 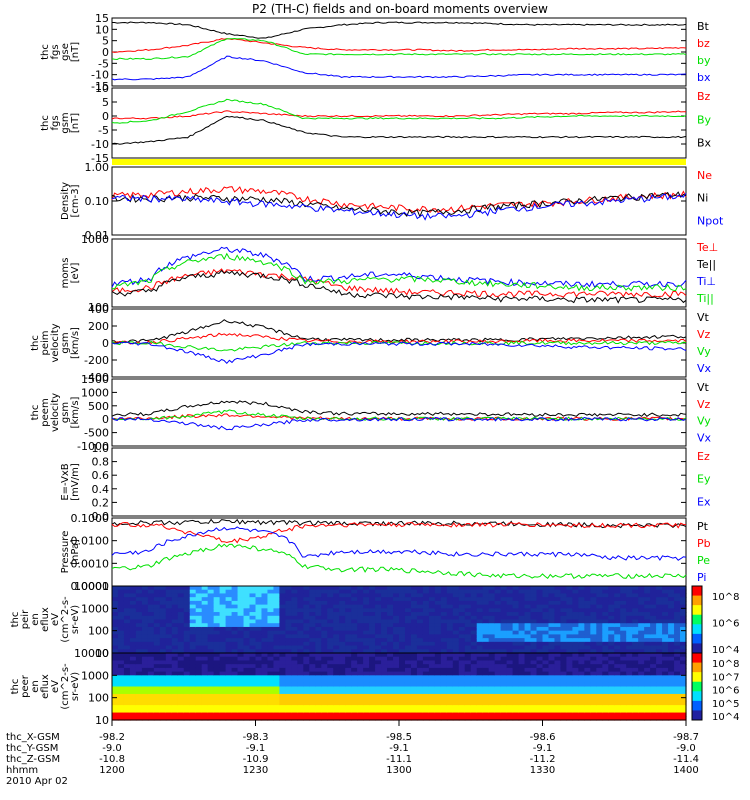 I want to click on series-line-by, so click(x=399, y=49).